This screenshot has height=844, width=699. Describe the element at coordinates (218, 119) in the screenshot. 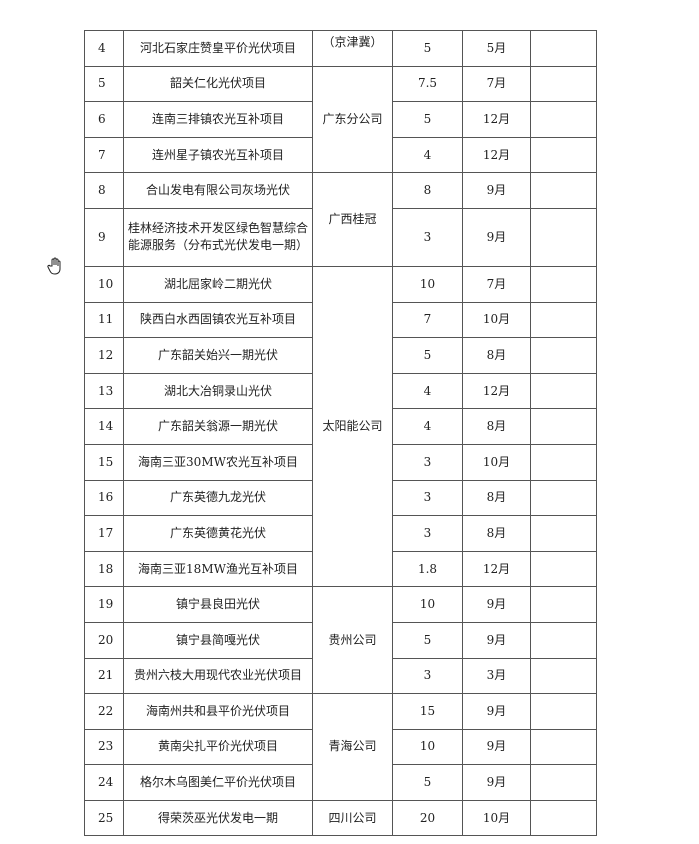

I see `project-name: 连南三排镇农光互补项目` at that location.